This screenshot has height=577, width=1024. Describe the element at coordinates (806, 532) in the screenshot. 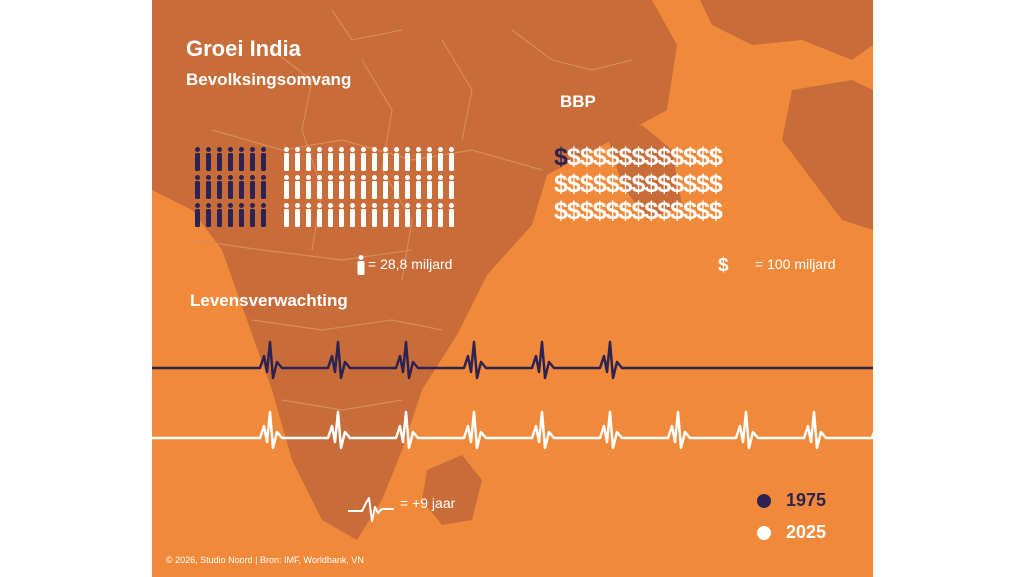

I see `legend-year-2025: 2025` at that location.